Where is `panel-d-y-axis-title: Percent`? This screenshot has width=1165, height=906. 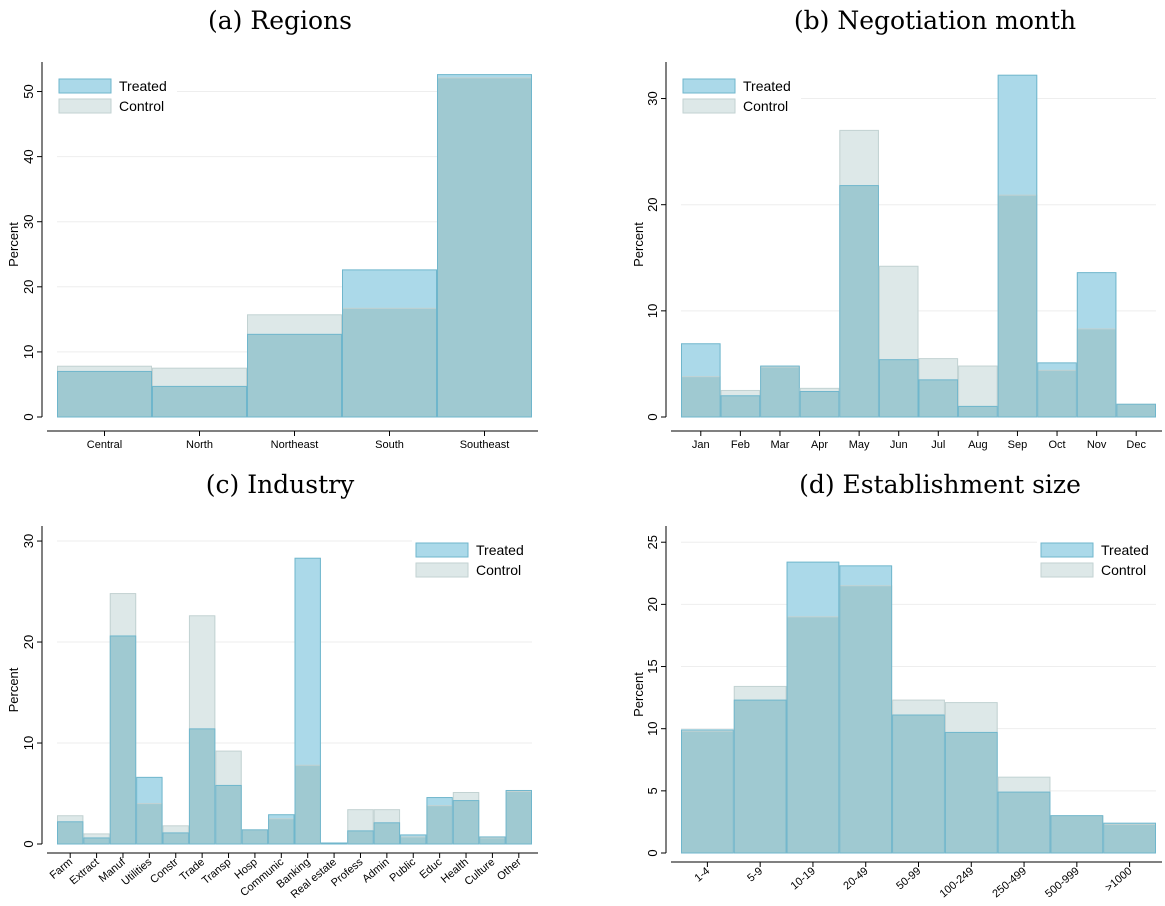
panel-d-y-axis-title: Percent is located at coordinates (638, 694).